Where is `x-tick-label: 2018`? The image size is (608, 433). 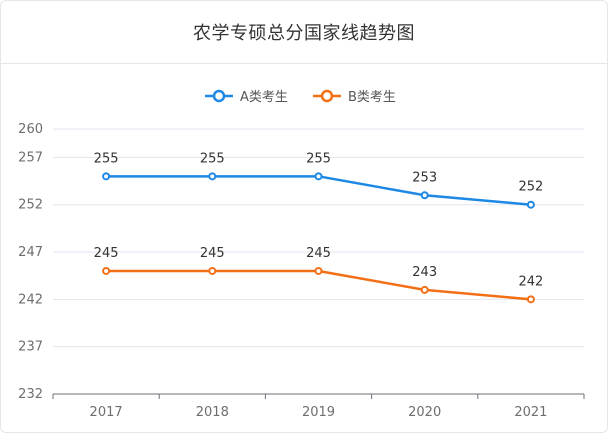 x-tick-label: 2018 is located at coordinates (212, 412).